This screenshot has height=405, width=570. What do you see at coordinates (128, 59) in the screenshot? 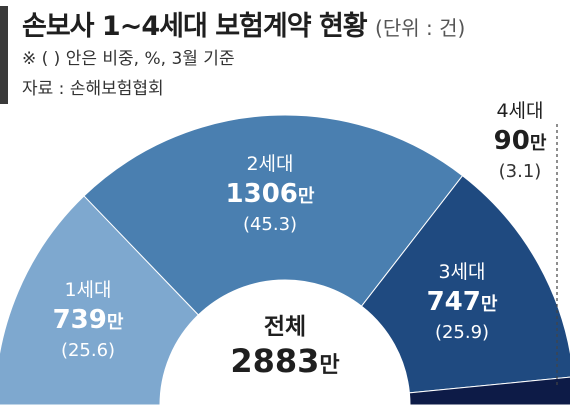
I see `chart-note: ※ ( ) 안은 비중, %, 3월 기준` at bounding box center [128, 59].